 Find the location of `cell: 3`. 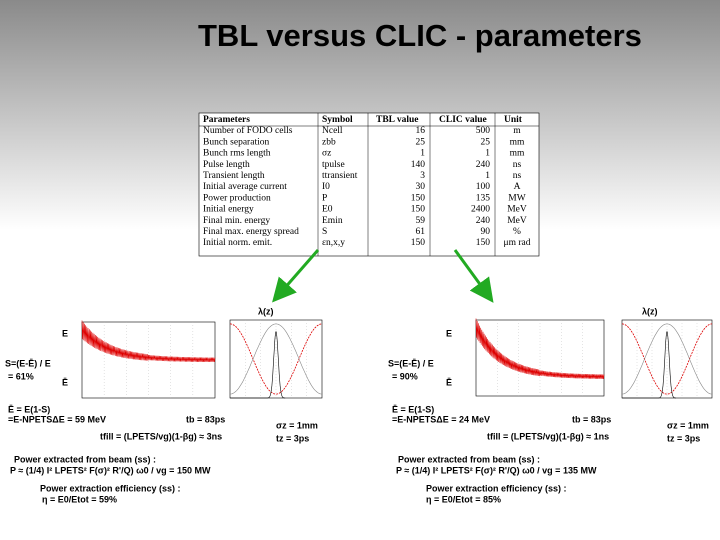

cell: 3 is located at coordinates (422, 176).